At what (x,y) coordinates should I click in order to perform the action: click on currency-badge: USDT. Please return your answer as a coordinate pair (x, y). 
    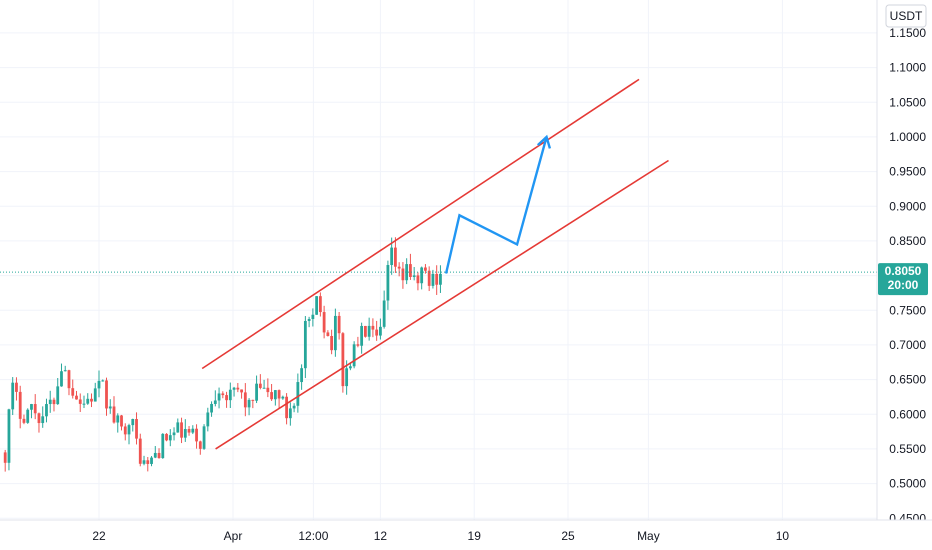
    Looking at the image, I should click on (906, 16).